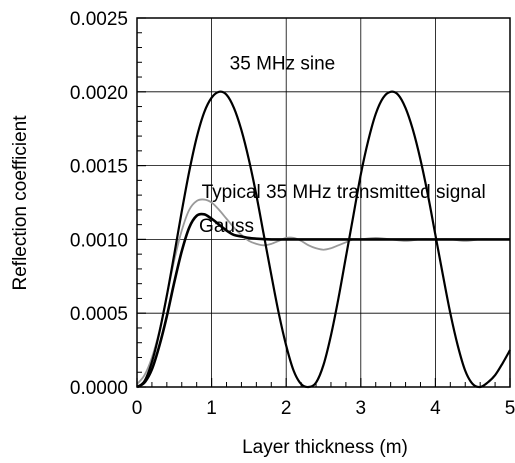  Describe the element at coordinates (325, 447) in the screenshot. I see `x-axis-label: Layer thickness (m)` at that location.